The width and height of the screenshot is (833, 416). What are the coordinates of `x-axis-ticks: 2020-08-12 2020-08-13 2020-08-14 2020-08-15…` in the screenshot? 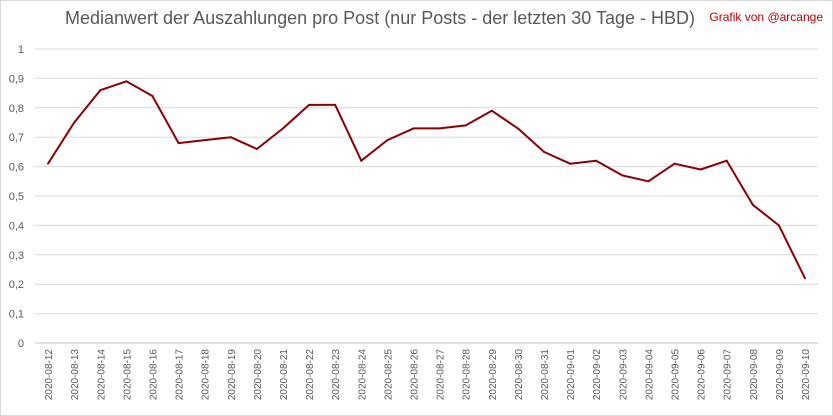 It's located at (428, 375).